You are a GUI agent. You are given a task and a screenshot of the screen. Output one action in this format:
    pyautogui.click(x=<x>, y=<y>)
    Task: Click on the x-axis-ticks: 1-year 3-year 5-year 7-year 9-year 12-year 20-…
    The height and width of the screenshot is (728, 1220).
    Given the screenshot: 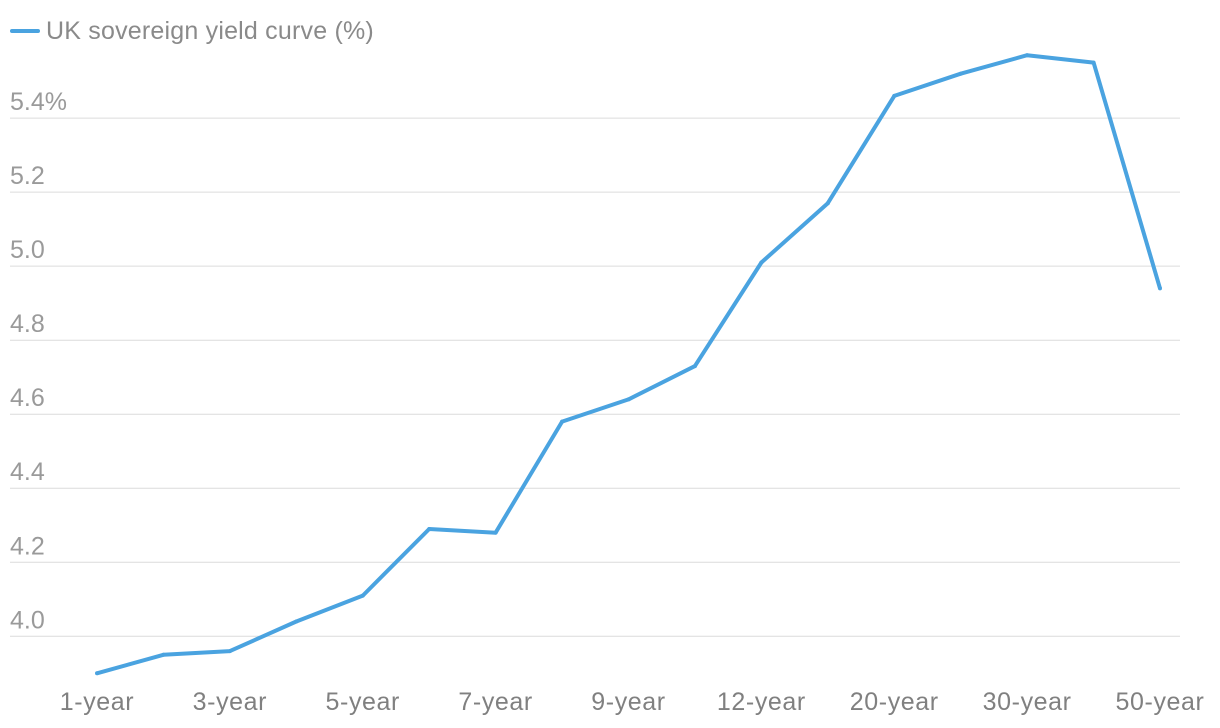 What is the action you would take?
    pyautogui.click(x=632, y=702)
    